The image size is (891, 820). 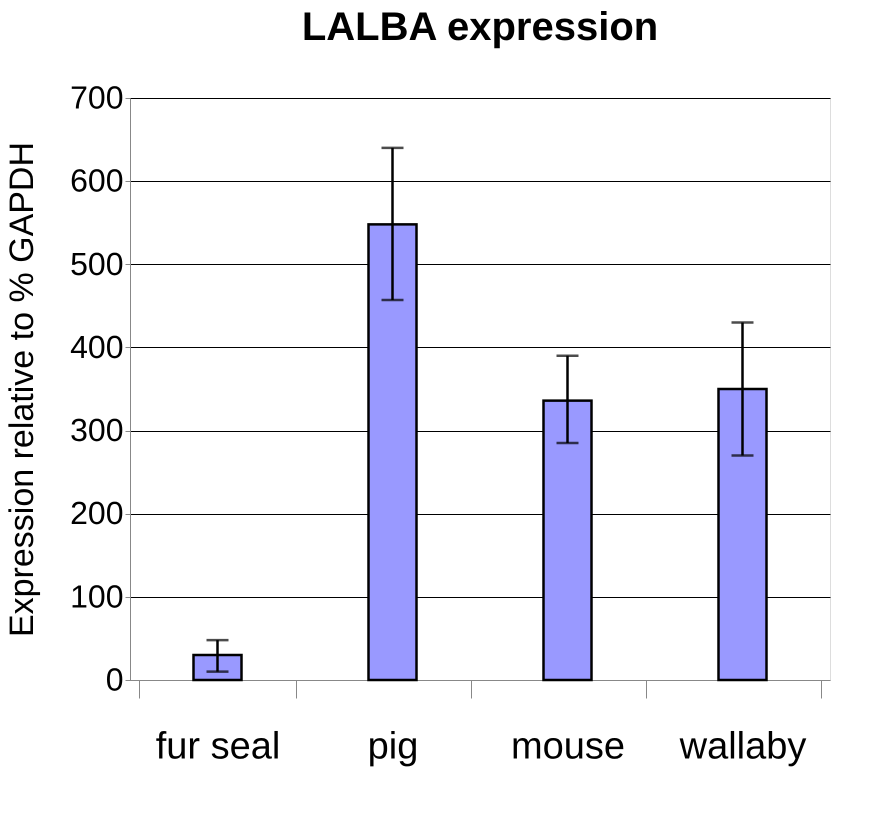 I want to click on y-tick-label: 100, so click(x=97, y=596).